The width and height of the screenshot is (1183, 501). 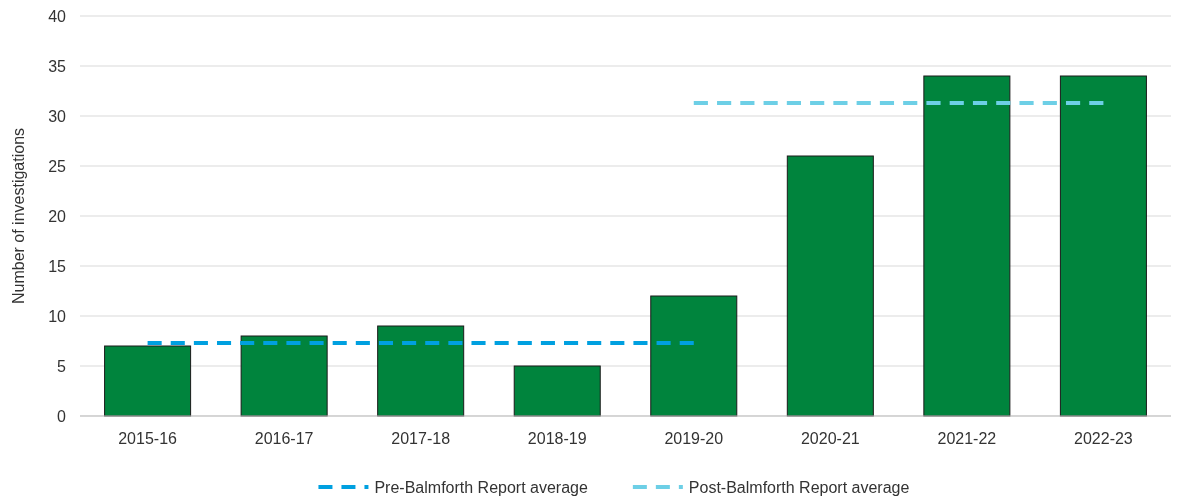 What do you see at coordinates (57, 116) in the screenshot?
I see `y-tick-label: 30` at bounding box center [57, 116].